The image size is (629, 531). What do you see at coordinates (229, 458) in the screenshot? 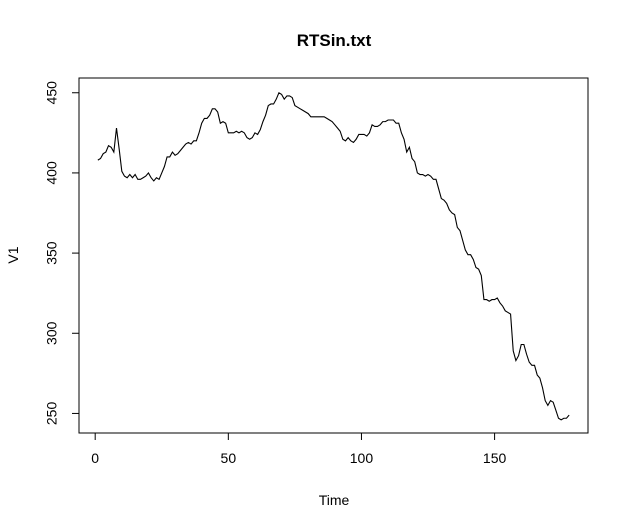
I see `x-tick-label: 50` at bounding box center [229, 458].